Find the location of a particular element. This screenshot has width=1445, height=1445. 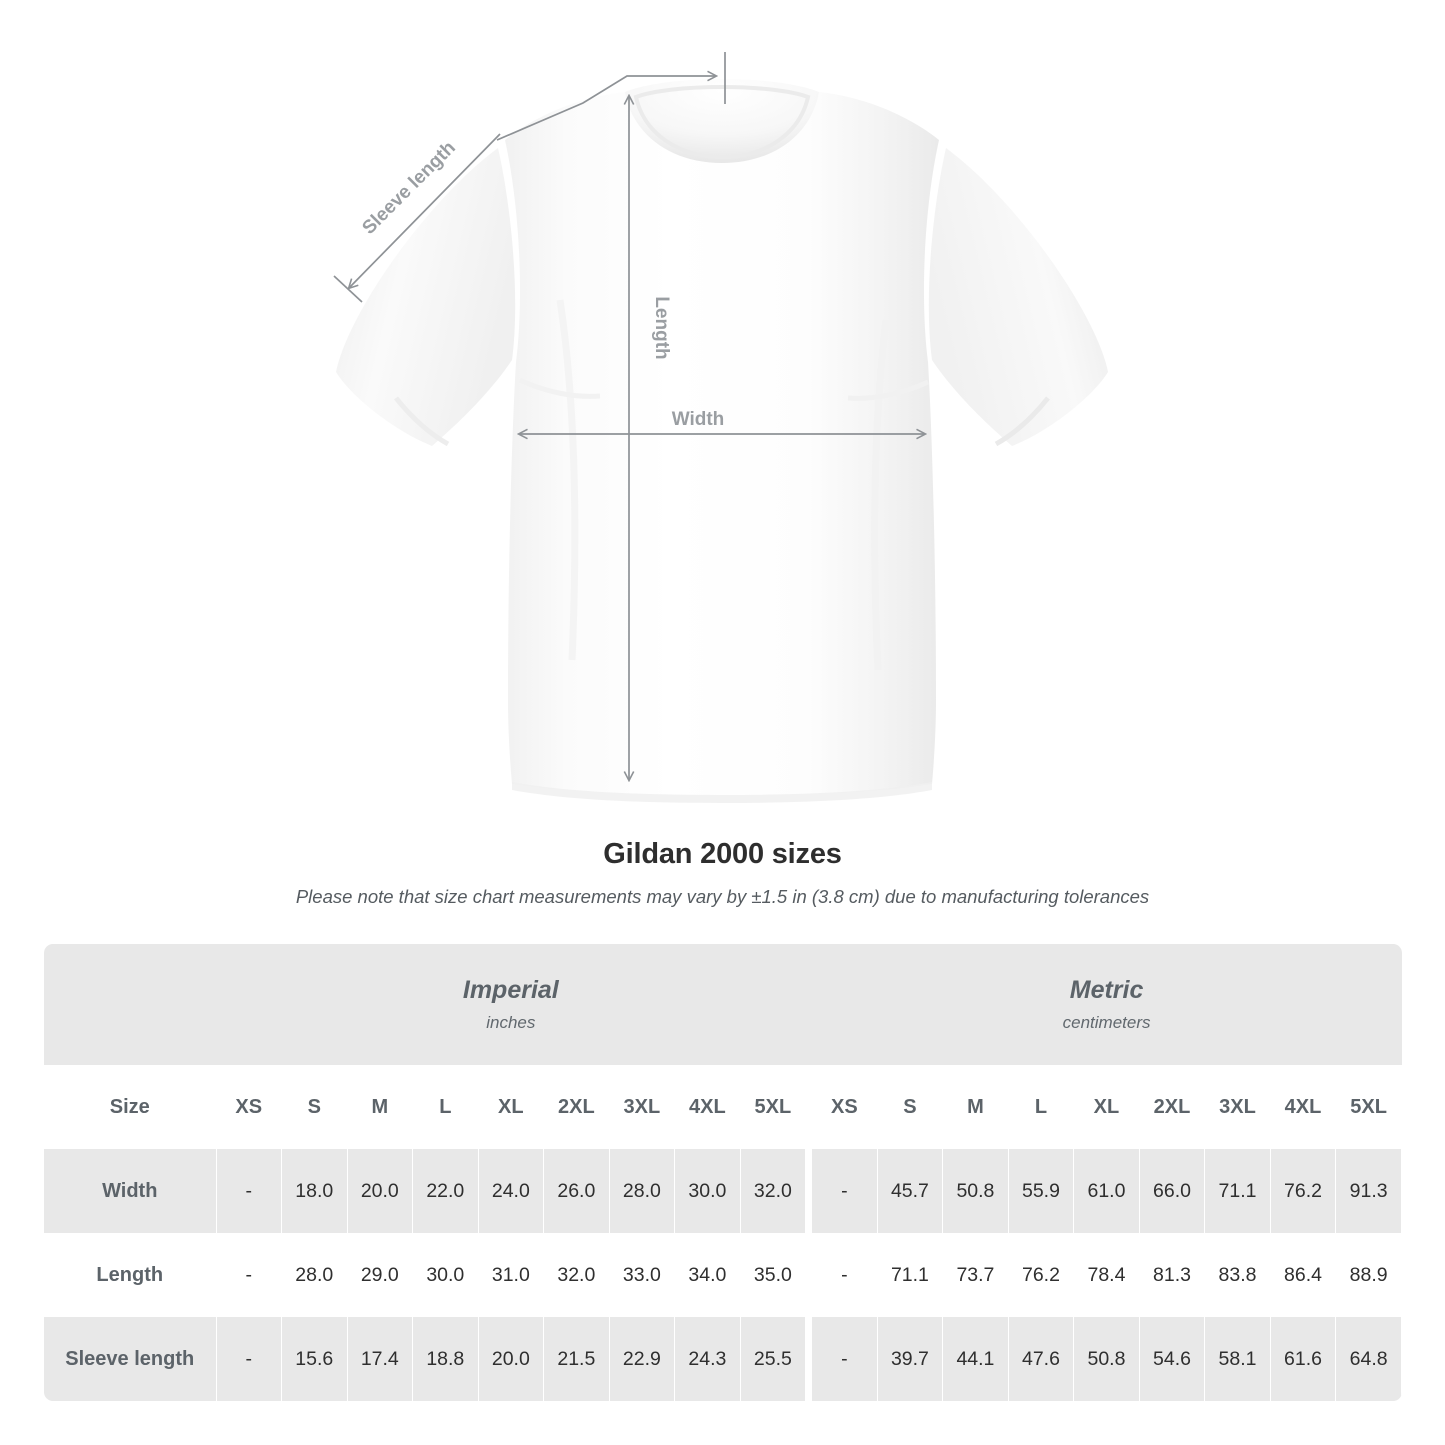

cell-metric-sleeve-length-l: 47.6 is located at coordinates (1041, 1359).